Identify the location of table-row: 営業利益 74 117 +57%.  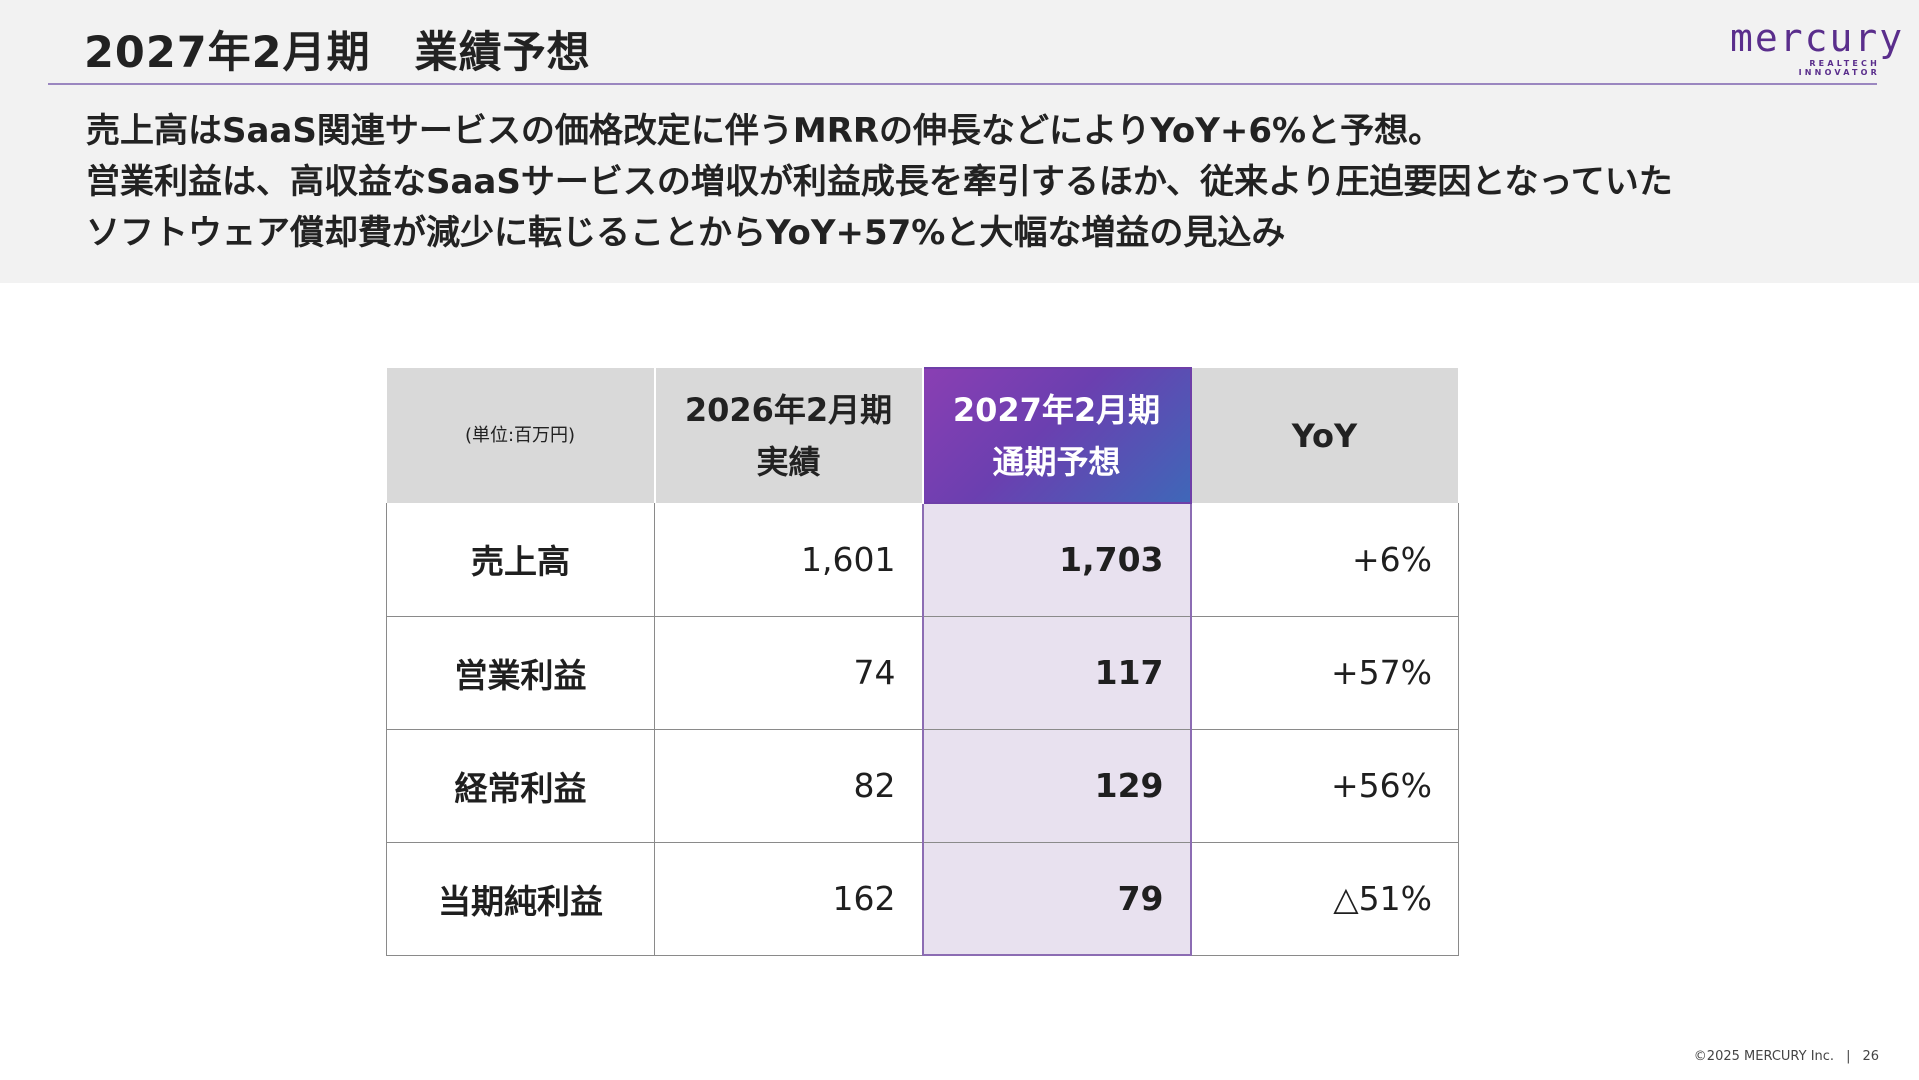
(922, 673).